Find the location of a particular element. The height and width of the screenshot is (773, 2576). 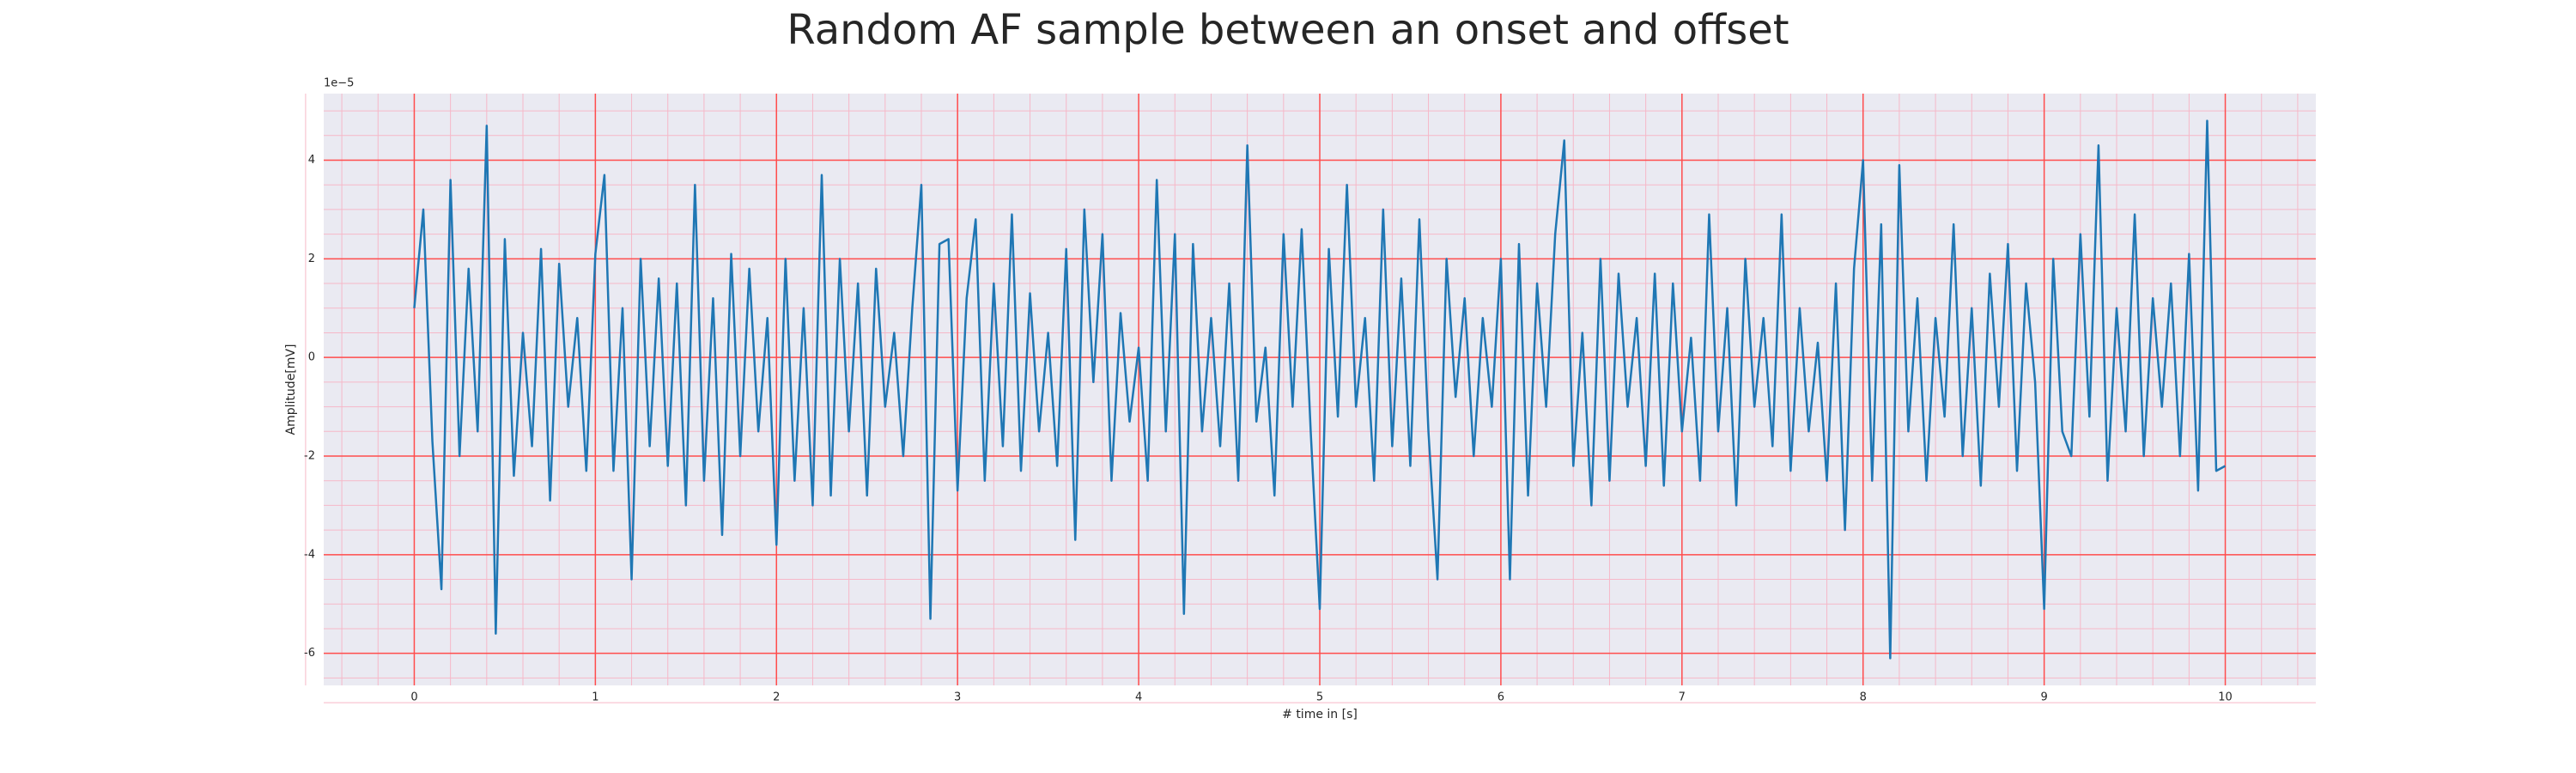

x-tick-label: 5 is located at coordinates (1319, 697).